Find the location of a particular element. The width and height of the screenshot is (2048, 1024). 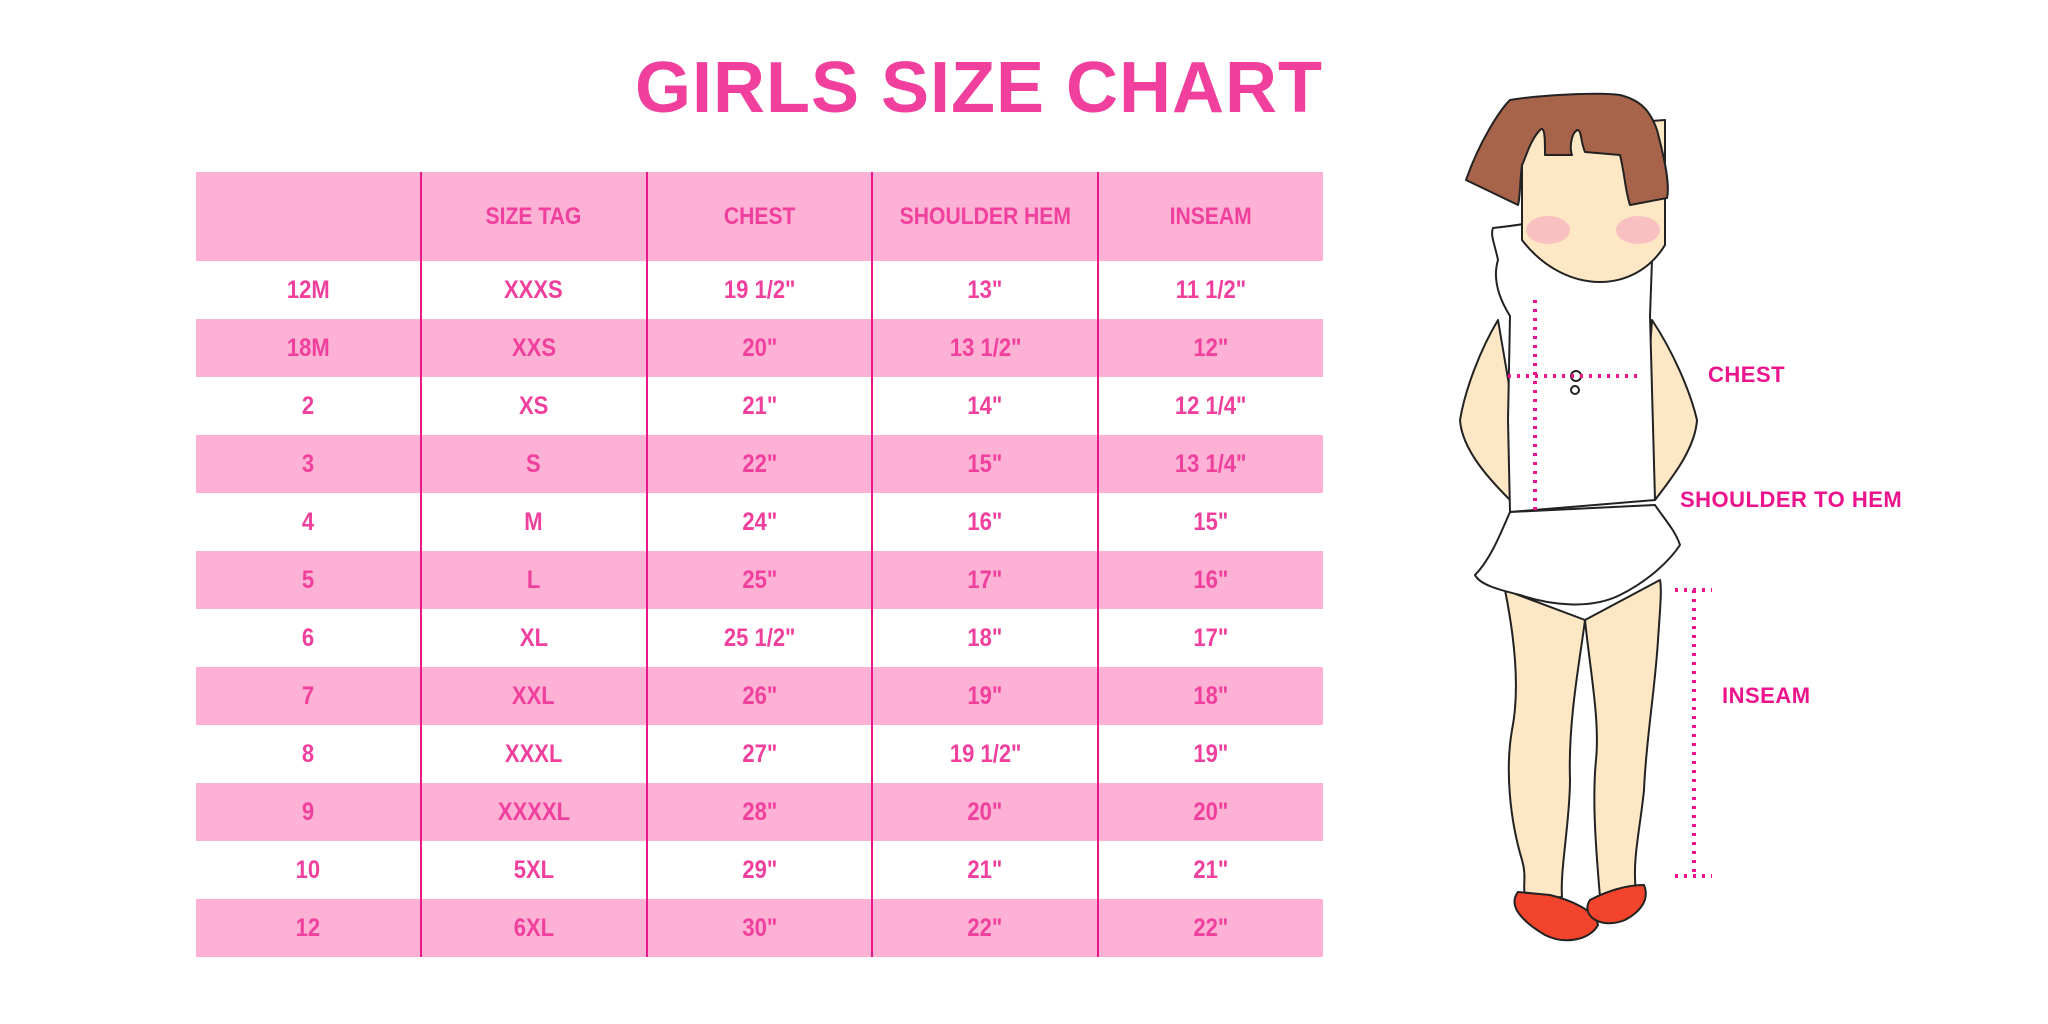

table-cell: 19 1/2" is located at coordinates (761, 290).